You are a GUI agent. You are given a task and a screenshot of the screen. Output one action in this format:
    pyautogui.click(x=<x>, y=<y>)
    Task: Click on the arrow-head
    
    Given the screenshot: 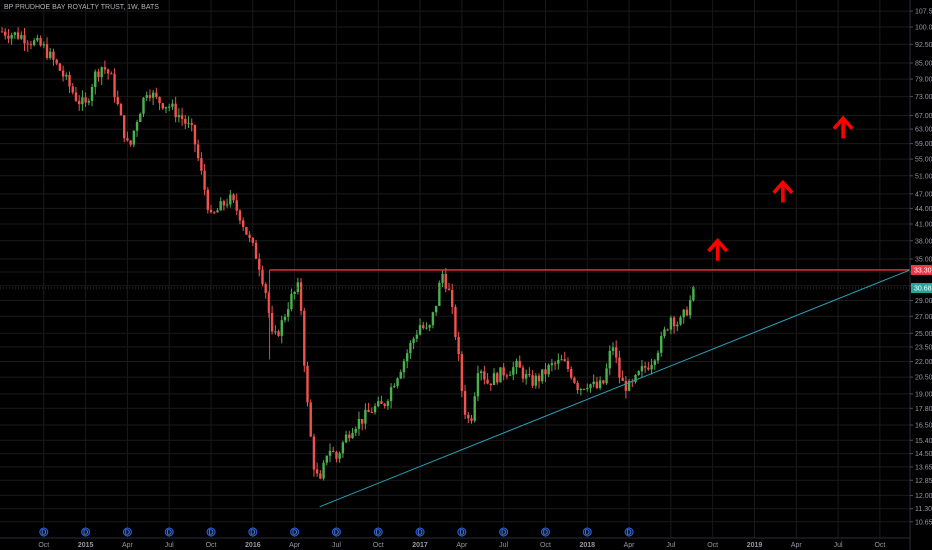 What is the action you would take?
    pyautogui.click(x=783, y=187)
    